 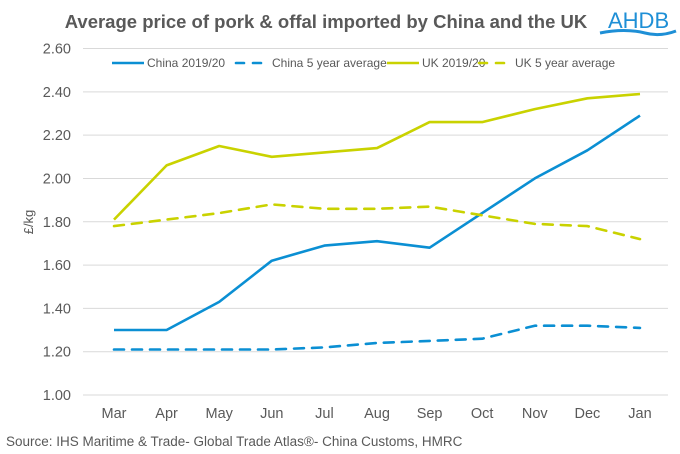 What do you see at coordinates (454, 63) in the screenshot?
I see `legend-label: UK 2019/20` at bounding box center [454, 63].